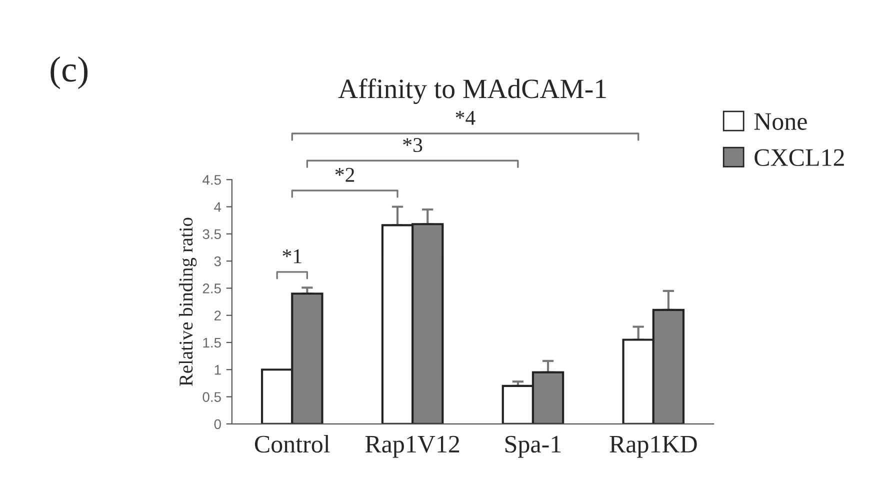  What do you see at coordinates (466, 117) in the screenshot?
I see `text: *4` at bounding box center [466, 117].